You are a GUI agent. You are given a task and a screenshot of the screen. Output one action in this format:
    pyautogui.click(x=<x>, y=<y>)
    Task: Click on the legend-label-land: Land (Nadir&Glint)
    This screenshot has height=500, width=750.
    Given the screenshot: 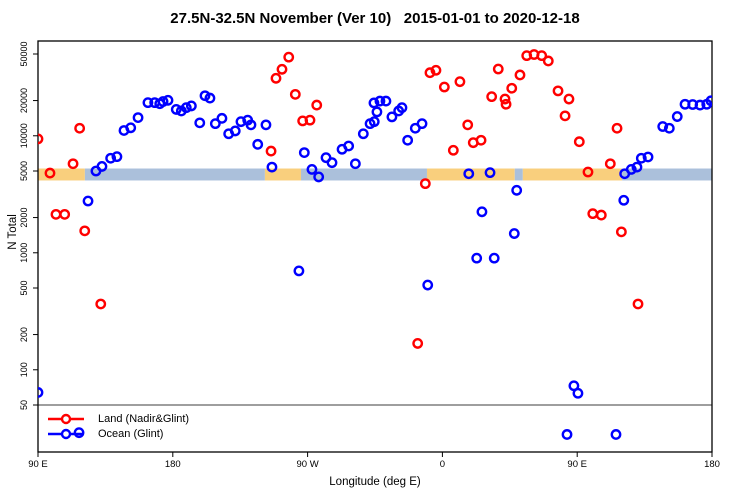 What is the action you would take?
    pyautogui.click(x=144, y=419)
    